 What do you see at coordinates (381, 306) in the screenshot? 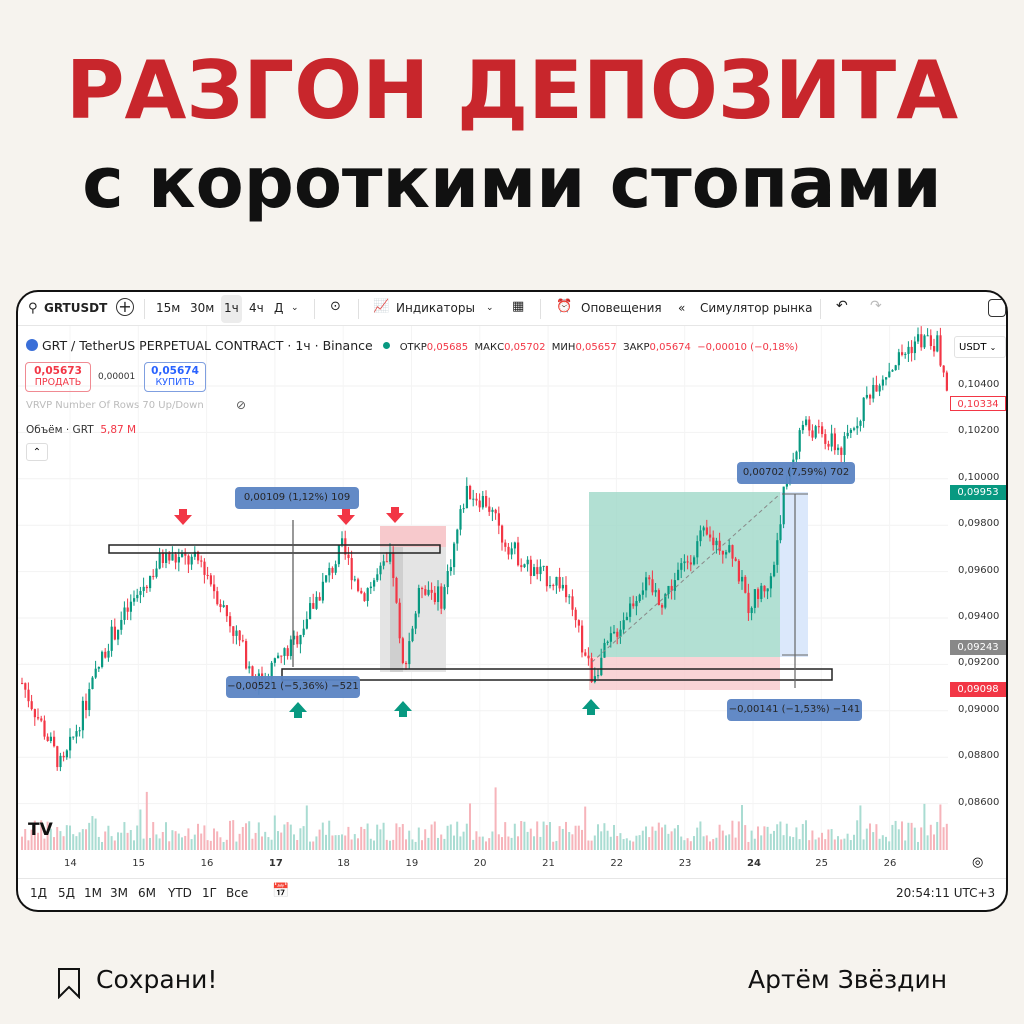
I see `indicators-icon: 📈` at bounding box center [381, 306].